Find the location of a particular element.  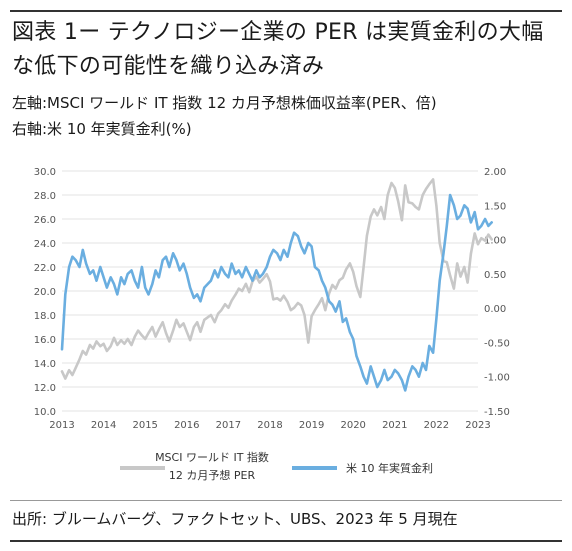

left-tick-label: 16.0 is located at coordinates (45, 340).